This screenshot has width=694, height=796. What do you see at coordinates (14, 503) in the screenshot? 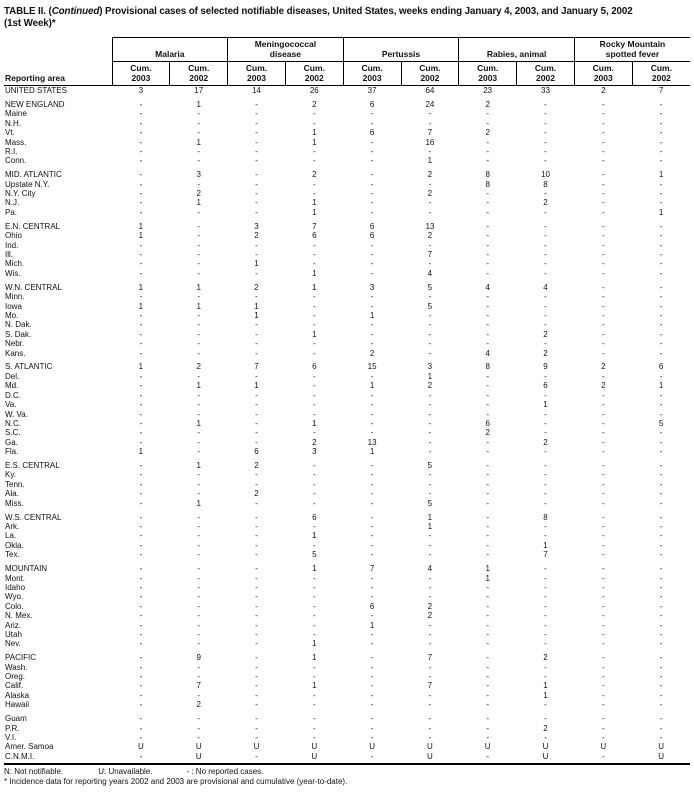
I see `reporting-area-label: Miss.` at bounding box center [14, 503].